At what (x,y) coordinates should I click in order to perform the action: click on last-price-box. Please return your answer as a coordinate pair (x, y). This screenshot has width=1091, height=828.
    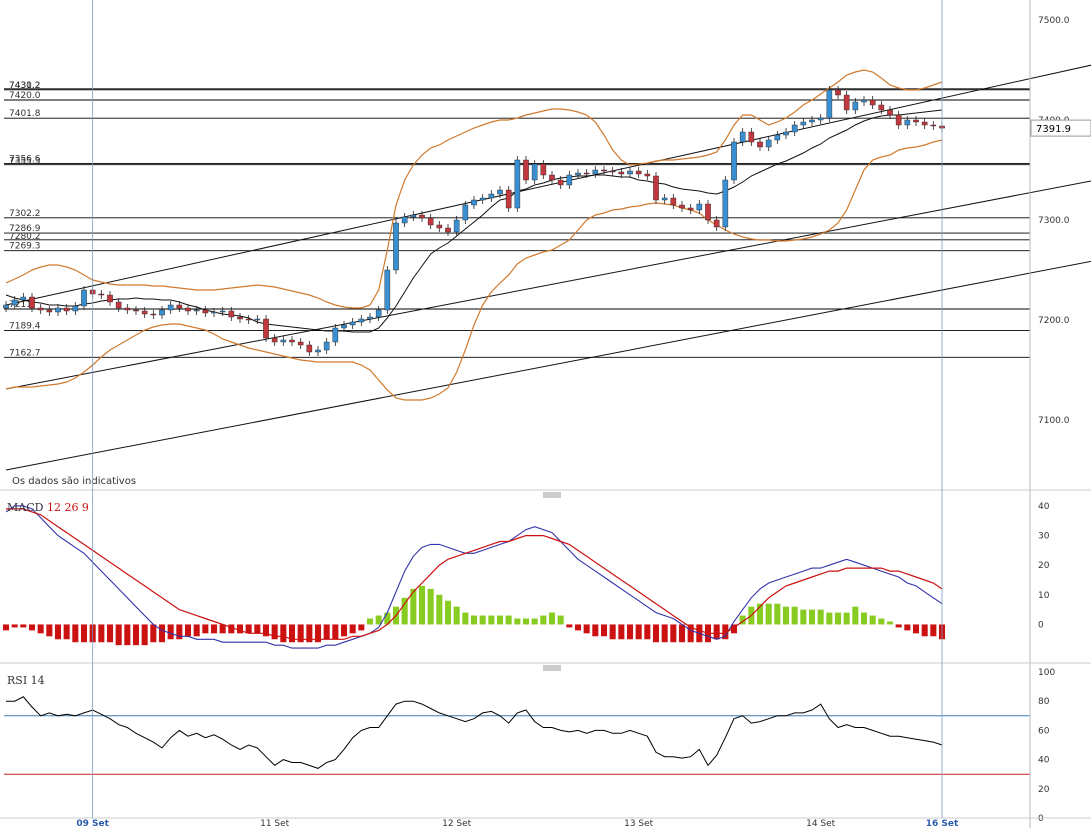
    Looking at the image, I should click on (1060, 128).